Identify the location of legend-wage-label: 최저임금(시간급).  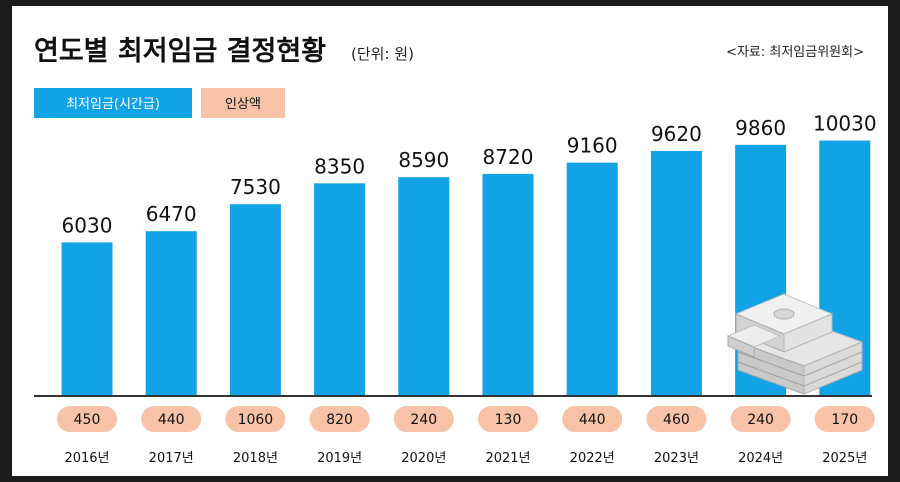
(113, 104).